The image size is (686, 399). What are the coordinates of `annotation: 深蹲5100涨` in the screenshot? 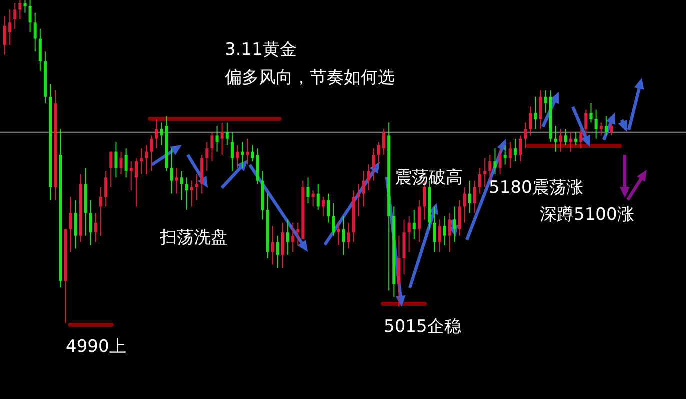 It's located at (587, 215).